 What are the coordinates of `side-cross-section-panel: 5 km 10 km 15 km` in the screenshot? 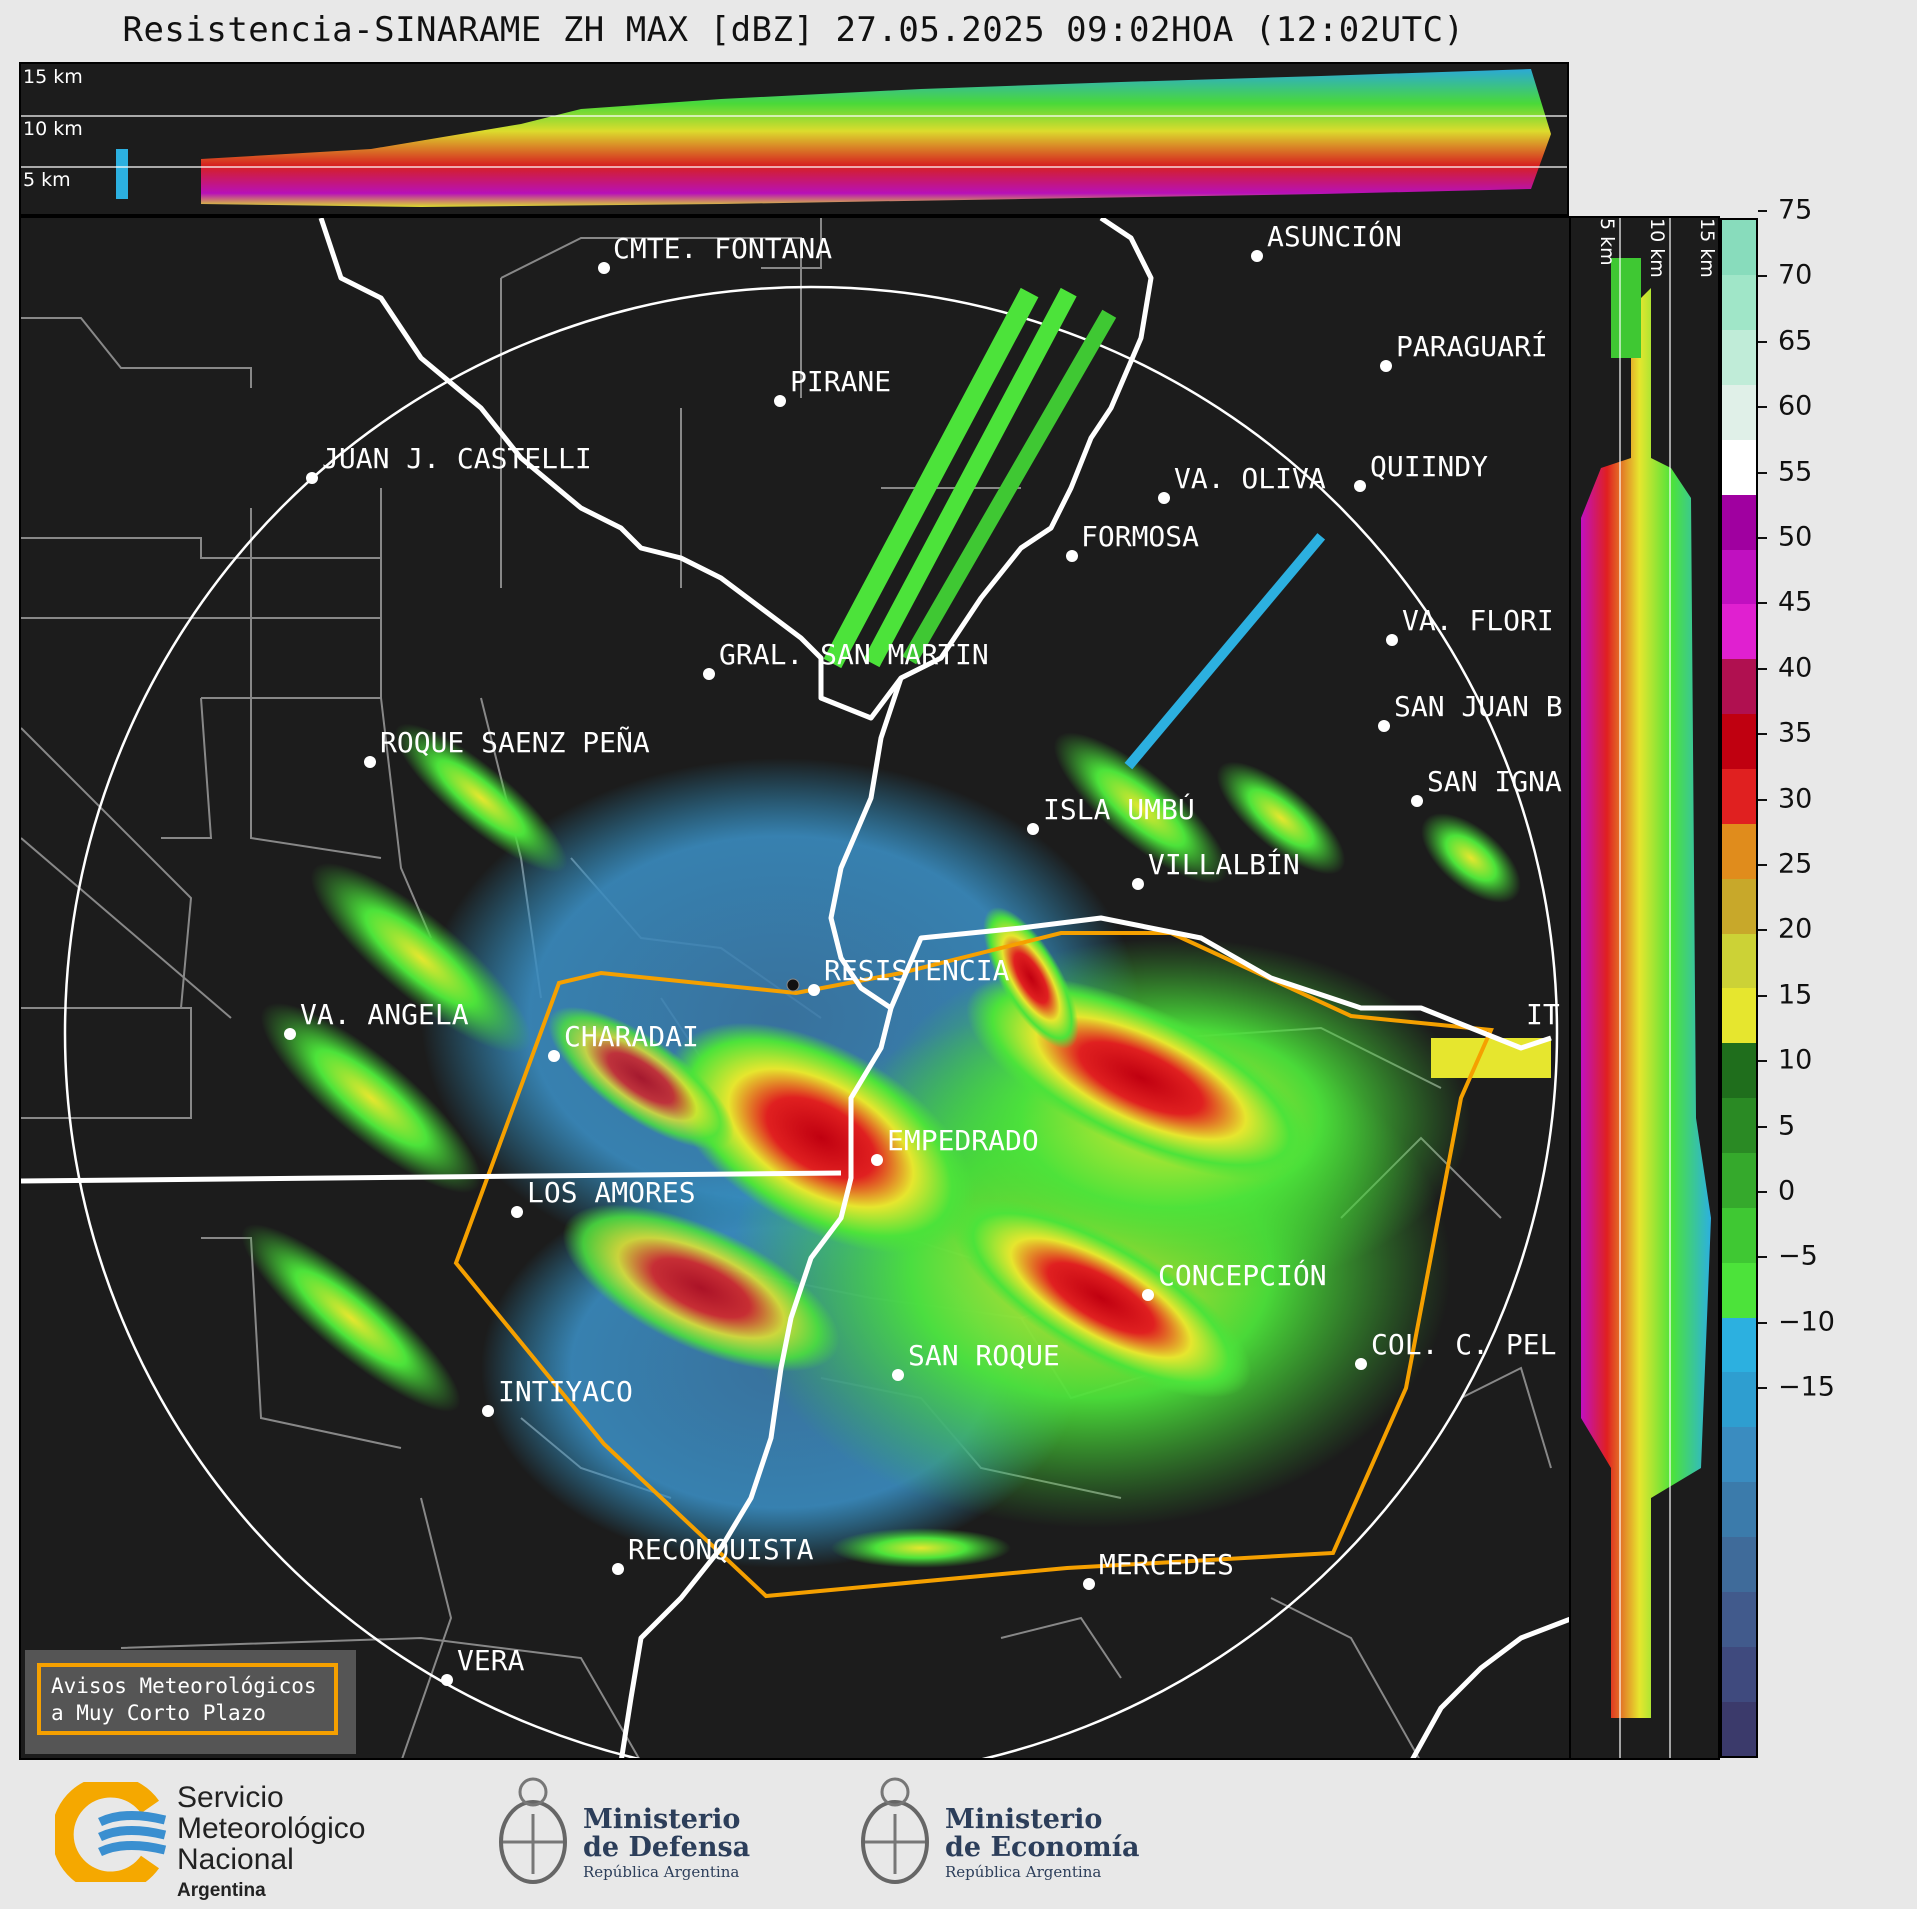 It's located at (1644, 988).